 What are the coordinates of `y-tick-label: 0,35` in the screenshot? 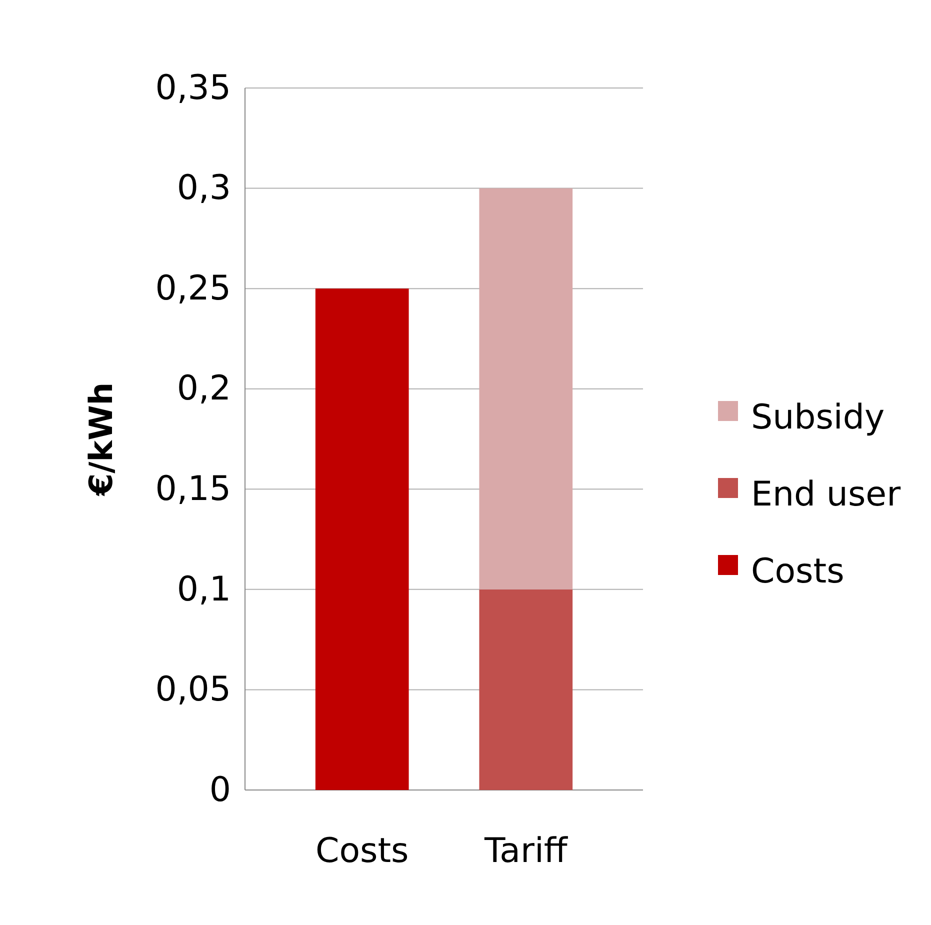 It's located at (193, 88).